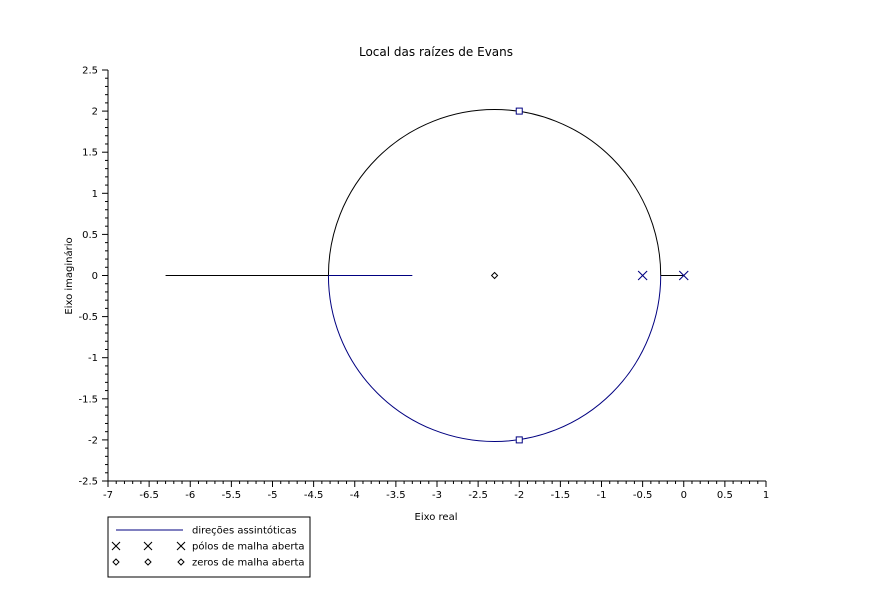 The height and width of the screenshot is (592, 872). I want to click on x-tick-label: -4.5, so click(314, 495).